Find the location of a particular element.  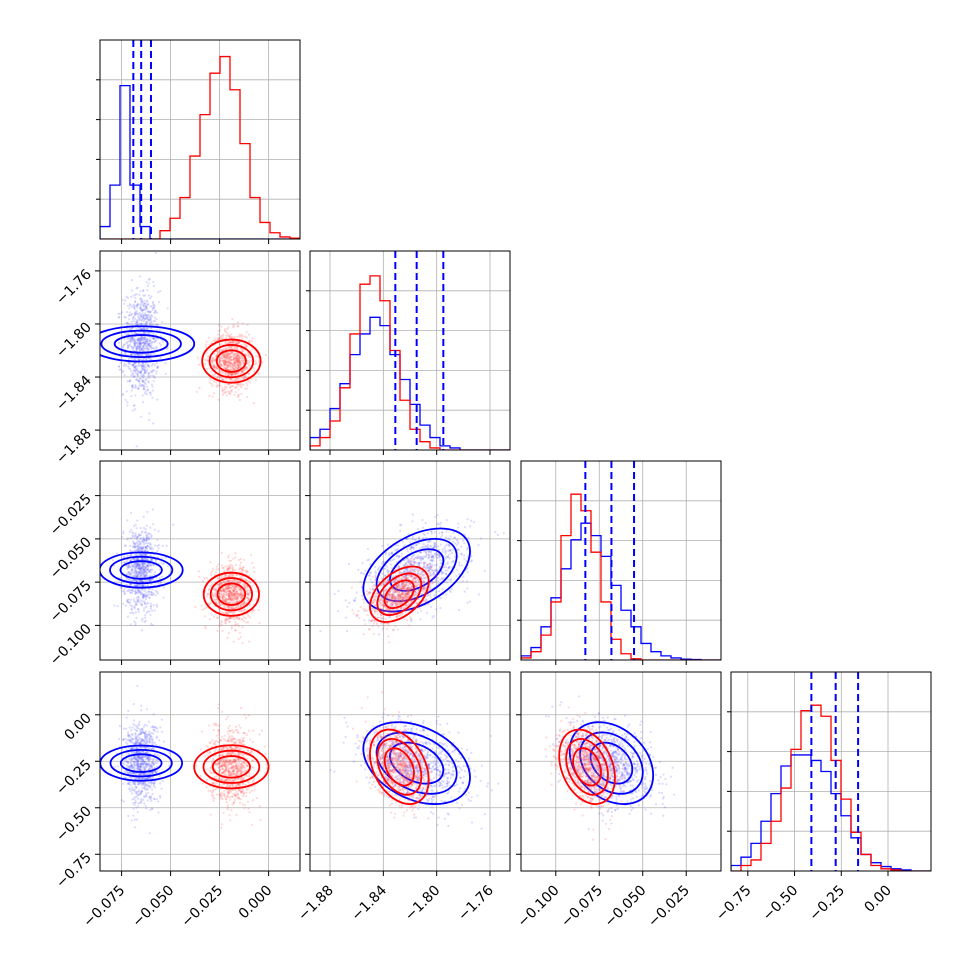

x-tick-label: −0.25 is located at coordinates (827, 904).